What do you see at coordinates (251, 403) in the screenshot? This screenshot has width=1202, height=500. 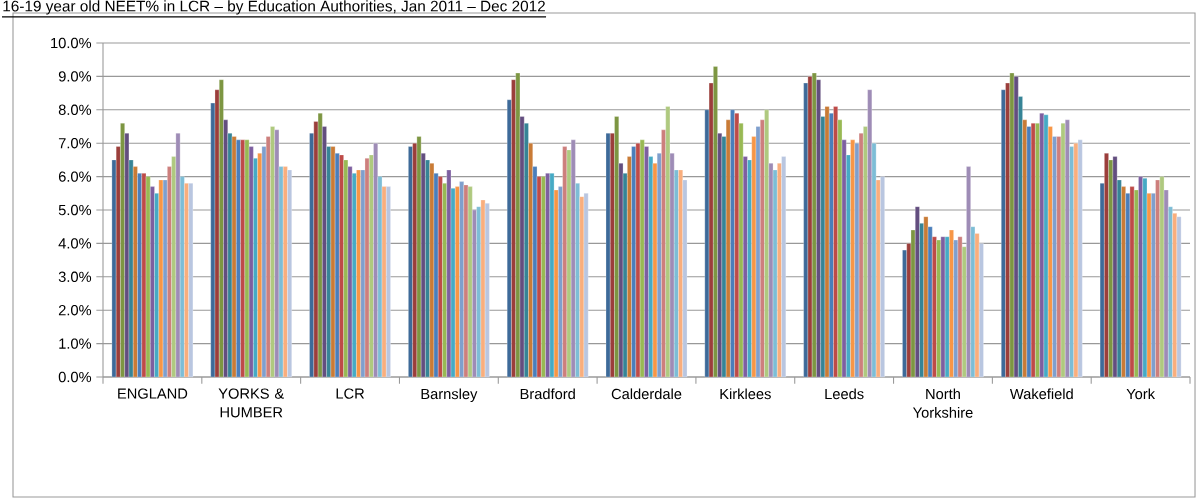 I see `x-tick-label: YORKS & HUMBER` at bounding box center [251, 403].